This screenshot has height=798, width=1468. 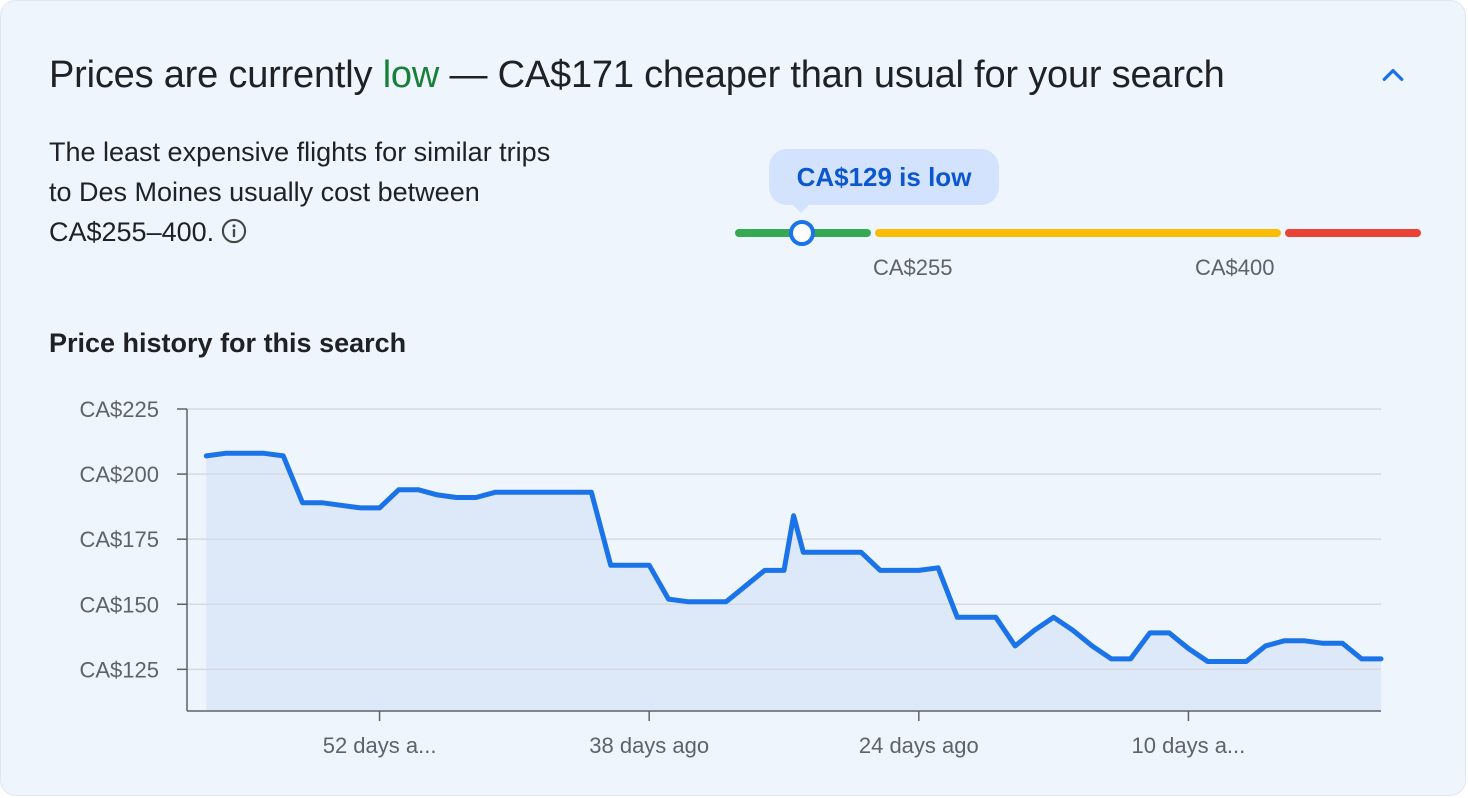 I want to click on y-tick-label: CA$175, so click(x=119, y=539).